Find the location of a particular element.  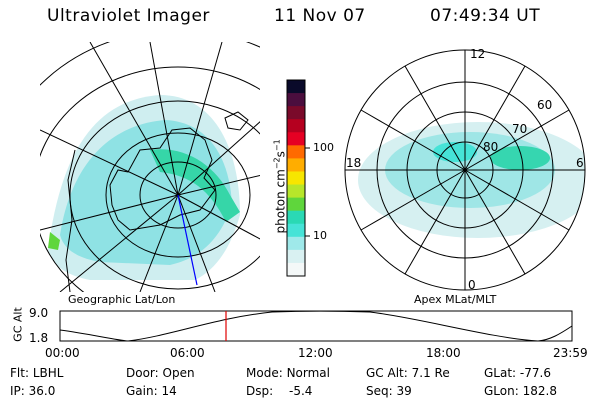

lat-label-80: 80 is located at coordinates (491, 147).